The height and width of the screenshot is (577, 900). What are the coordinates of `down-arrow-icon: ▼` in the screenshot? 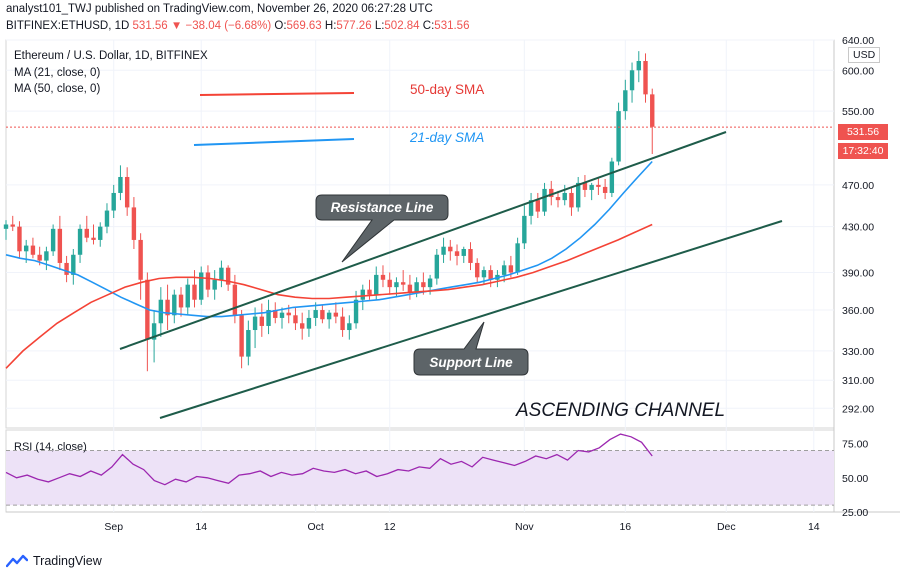 It's located at (176, 26).